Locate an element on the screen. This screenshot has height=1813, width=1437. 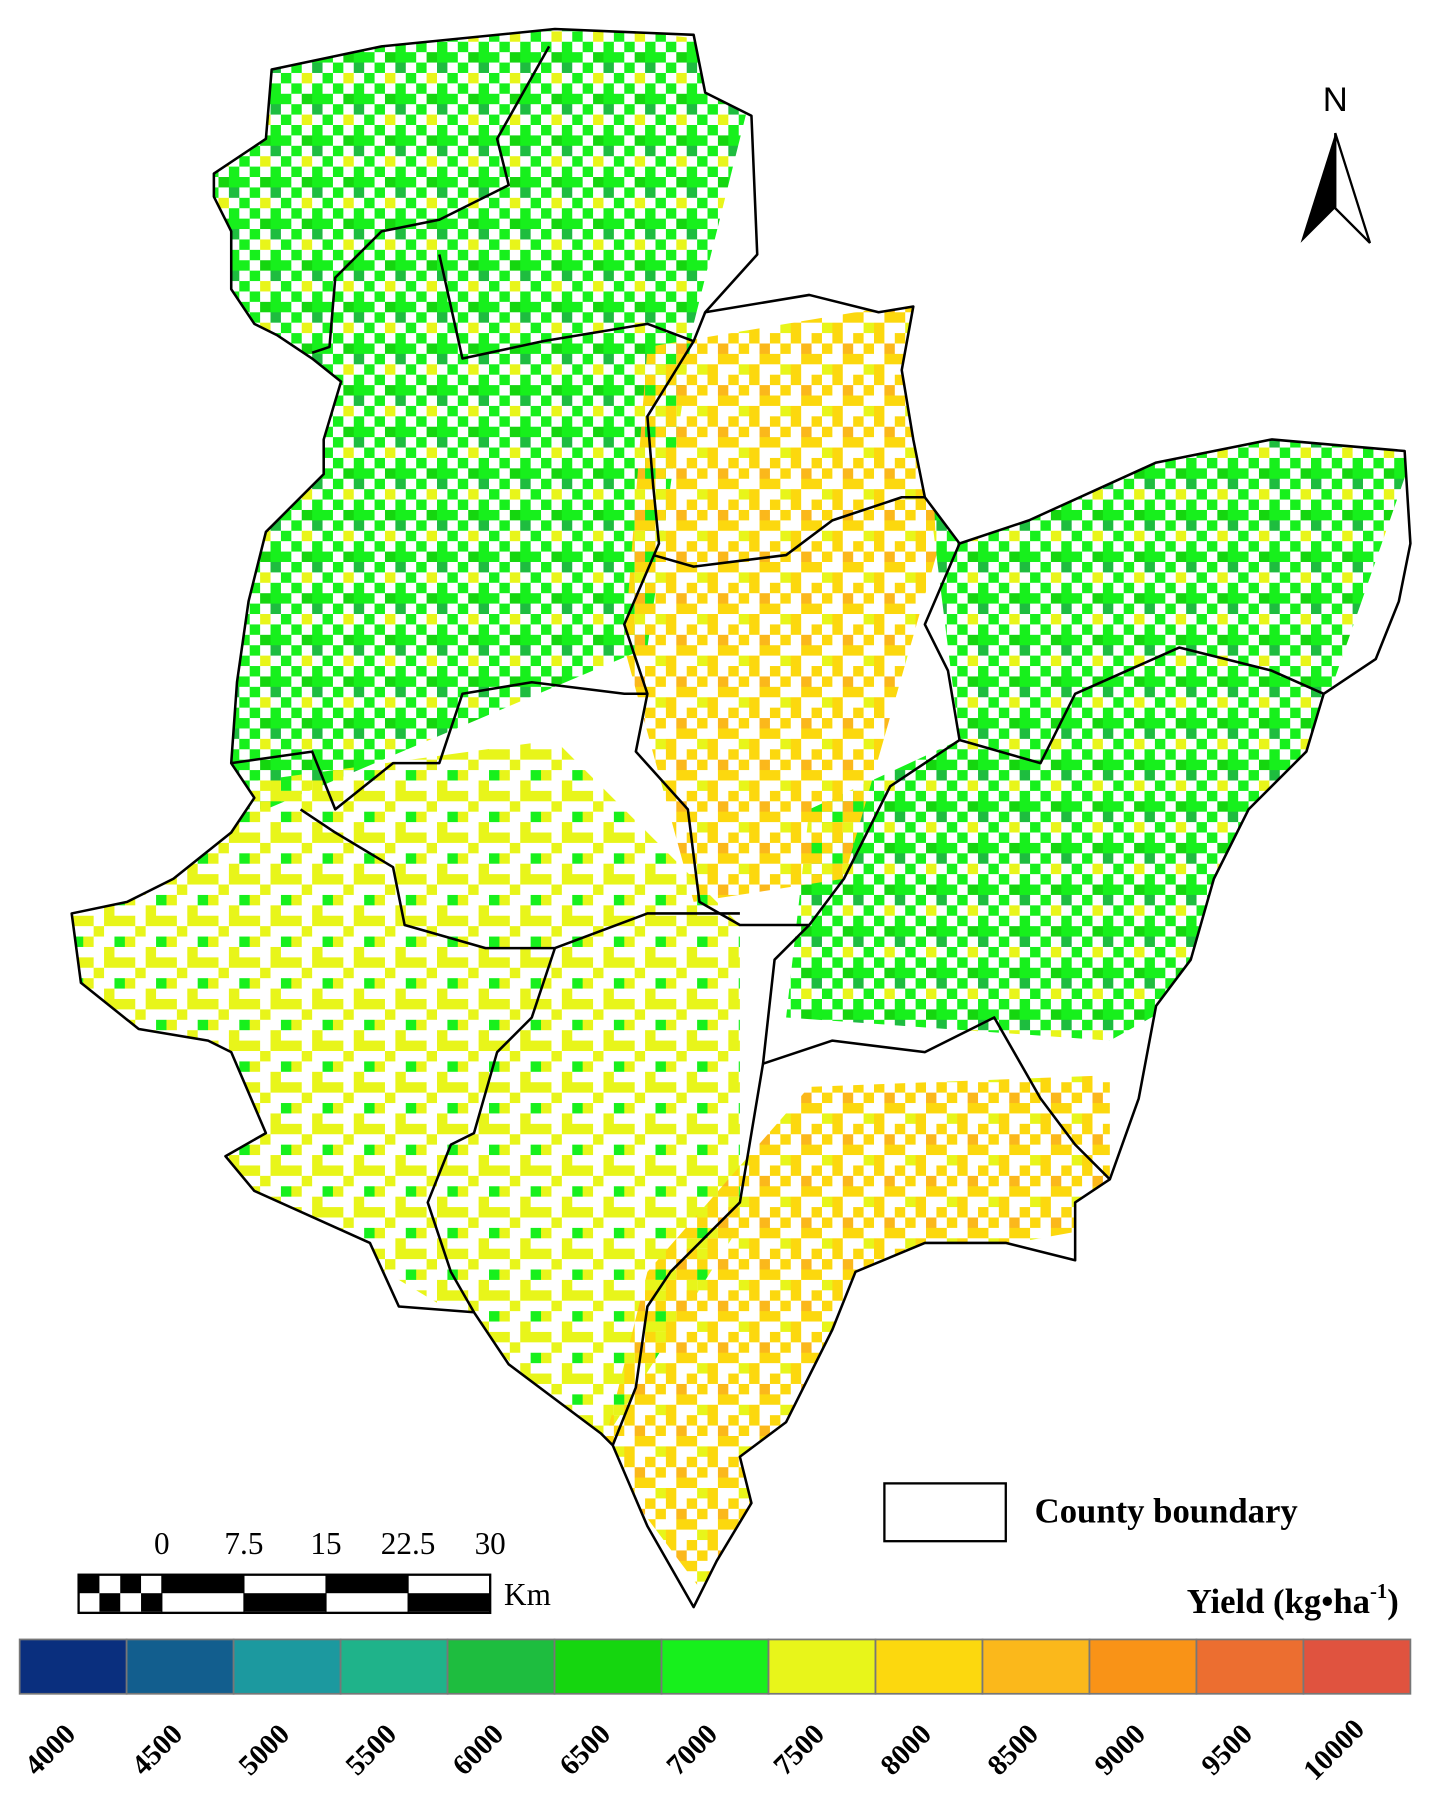
scale-tick-label: 15 is located at coordinates (325, 1543).